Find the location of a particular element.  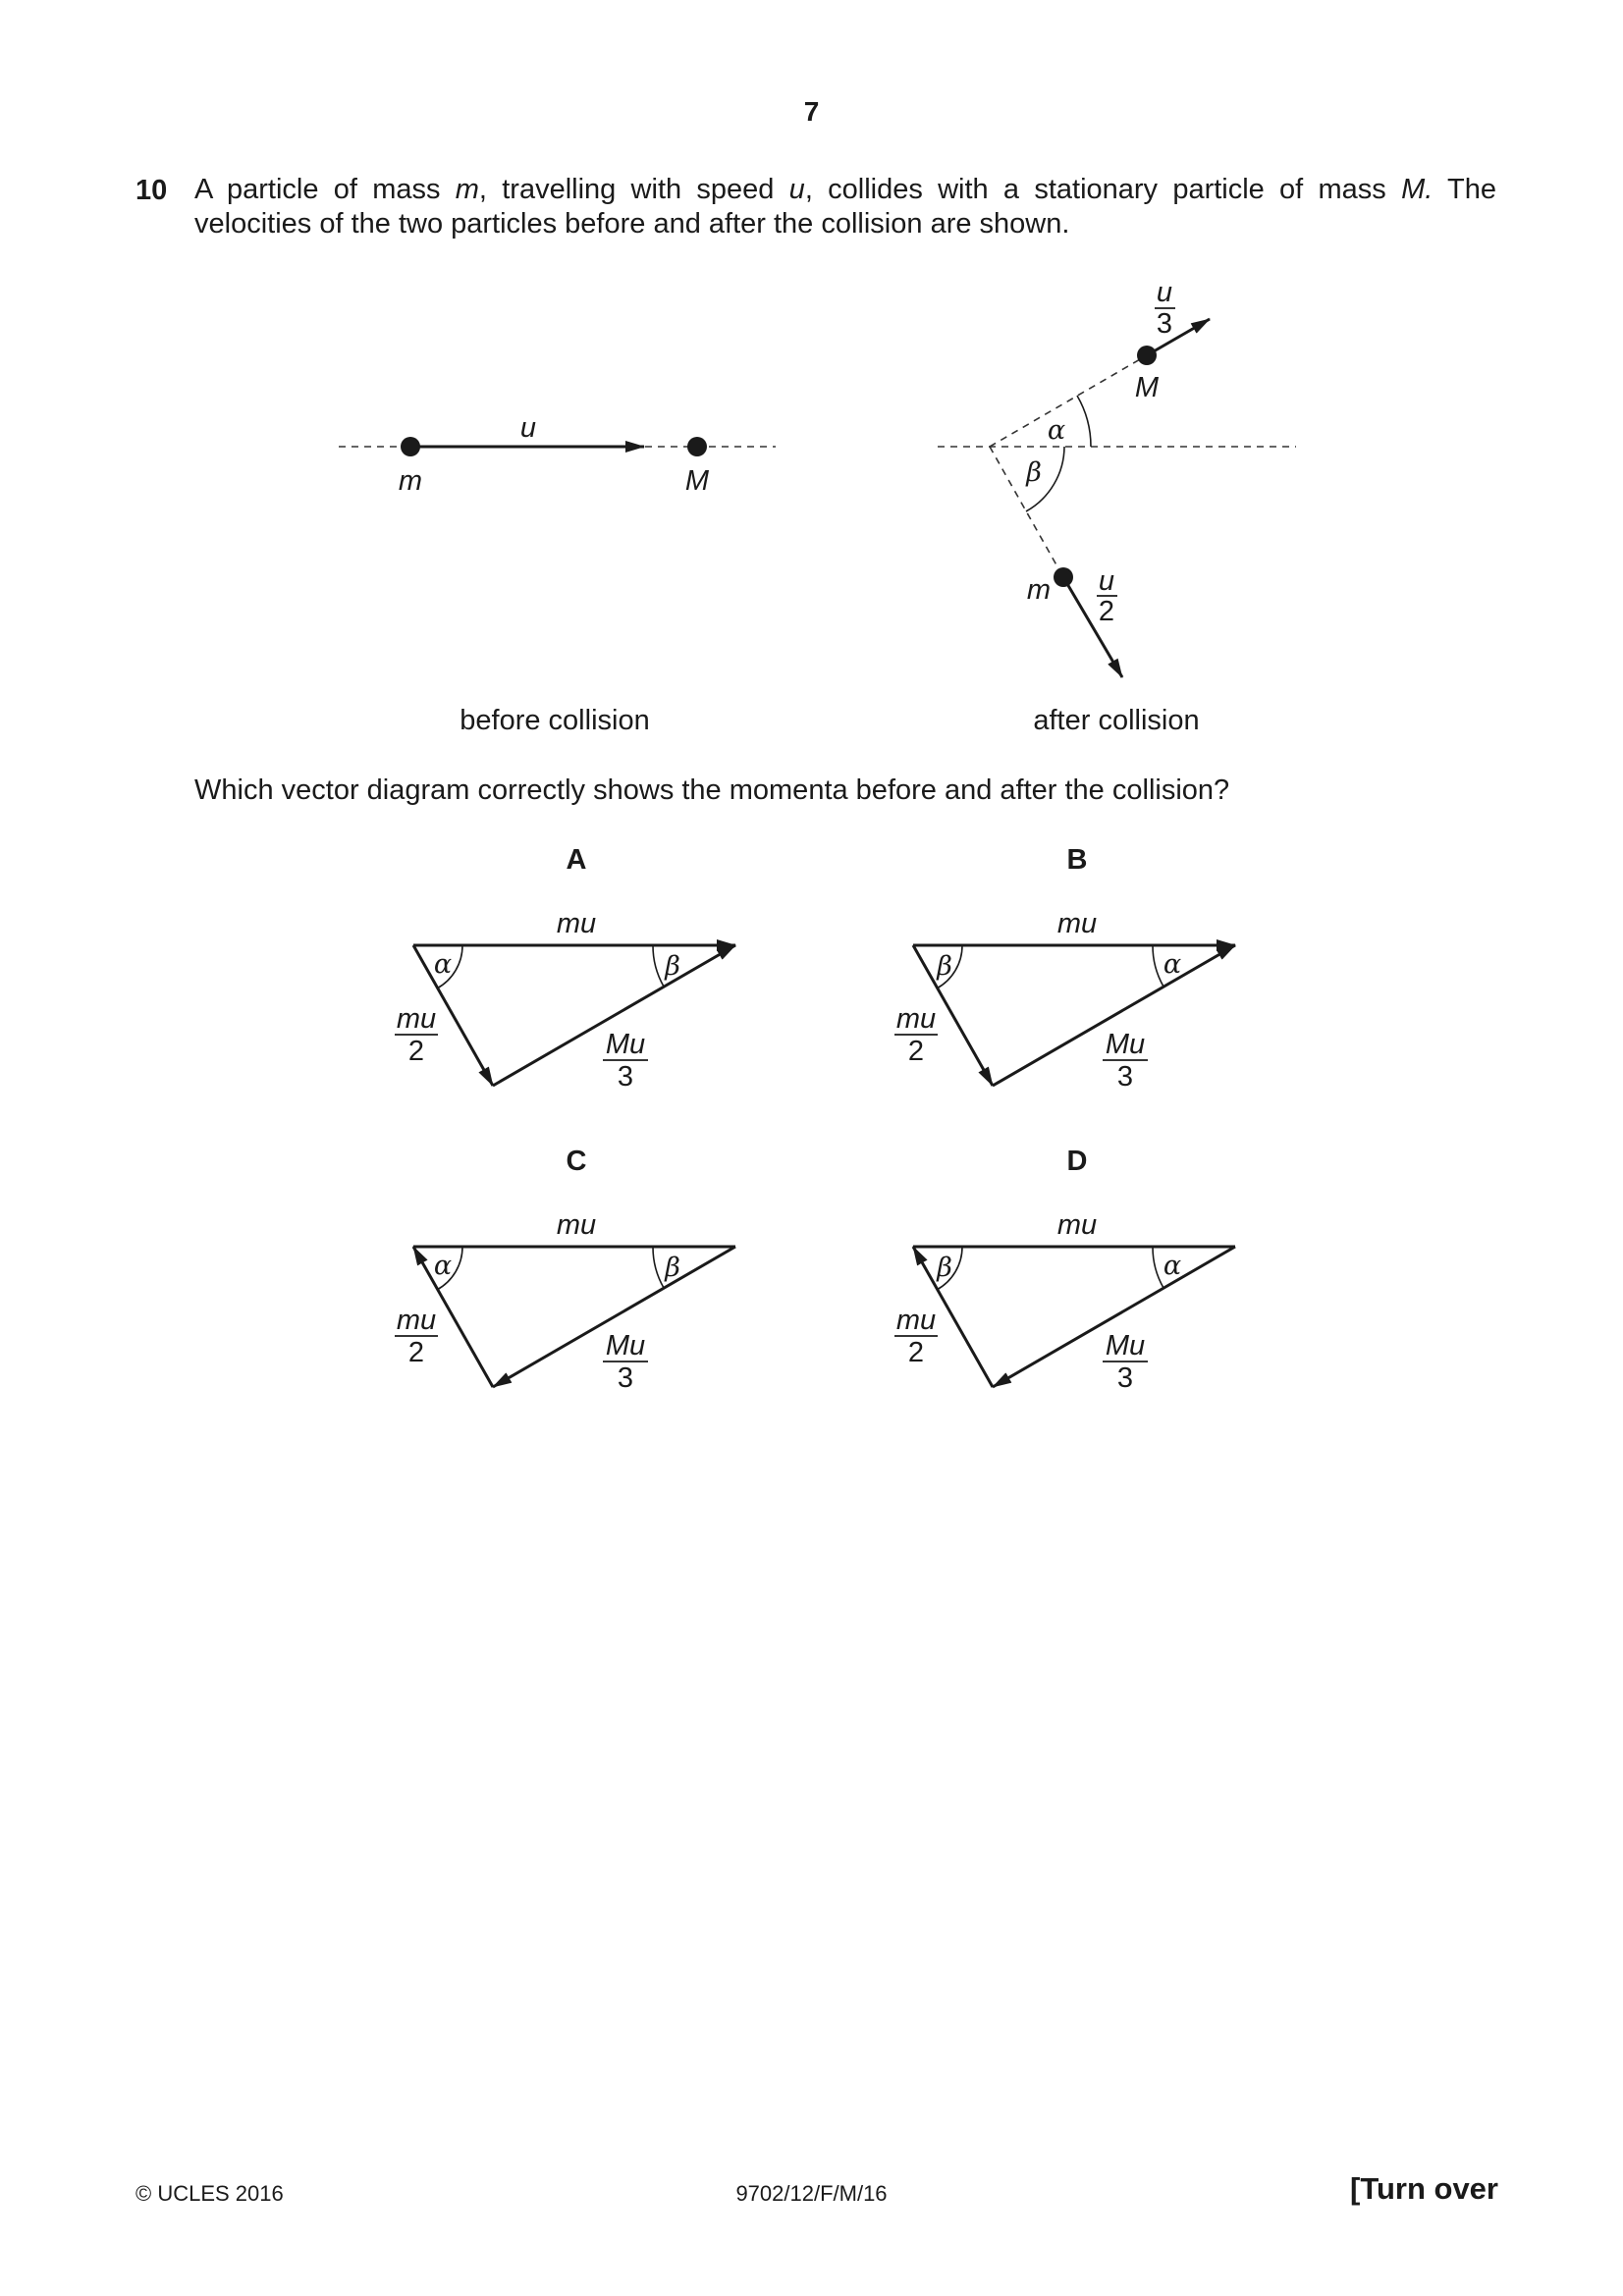

after-beta-label: β is located at coordinates (1033, 472).